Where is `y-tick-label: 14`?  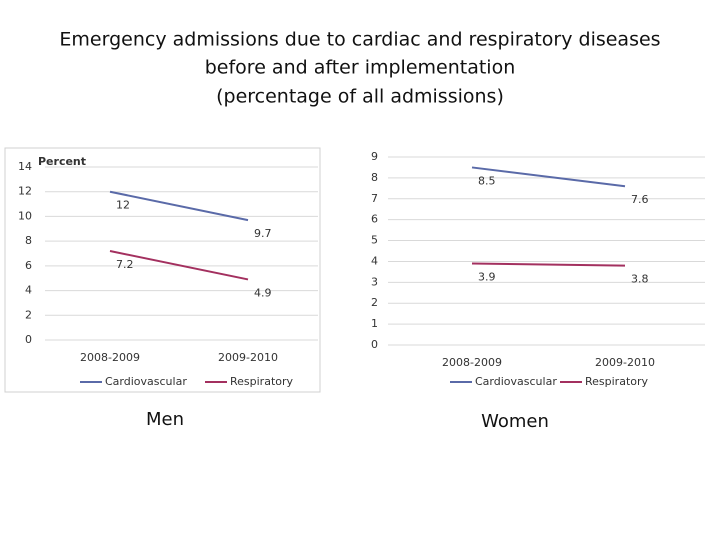
y-tick-label: 14 is located at coordinates (25, 166).